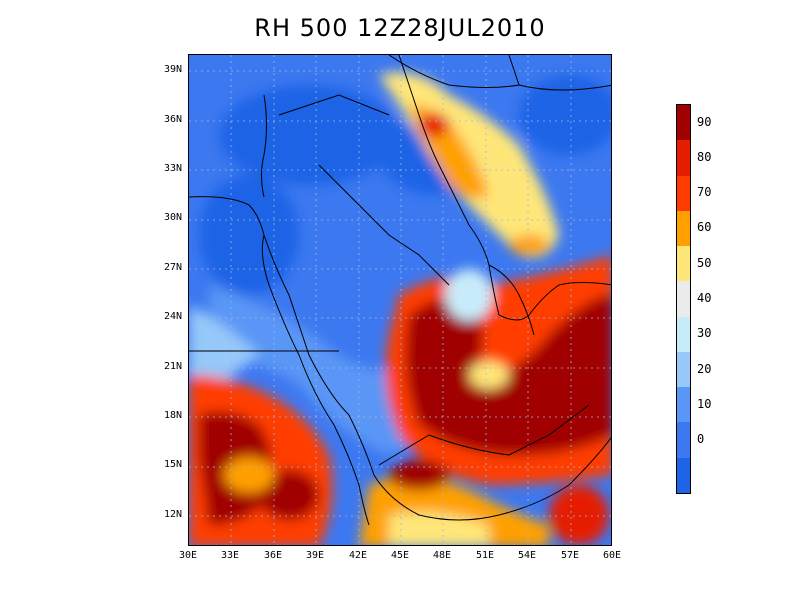 The image size is (800, 600). Describe the element at coordinates (485, 555) in the screenshot. I see `lon-tick-label: 51E` at that location.